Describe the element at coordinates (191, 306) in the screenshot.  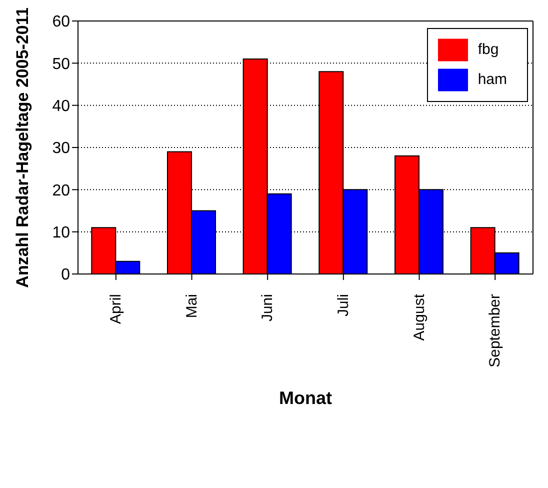
I see `x-tick-label: Mai` at that location.